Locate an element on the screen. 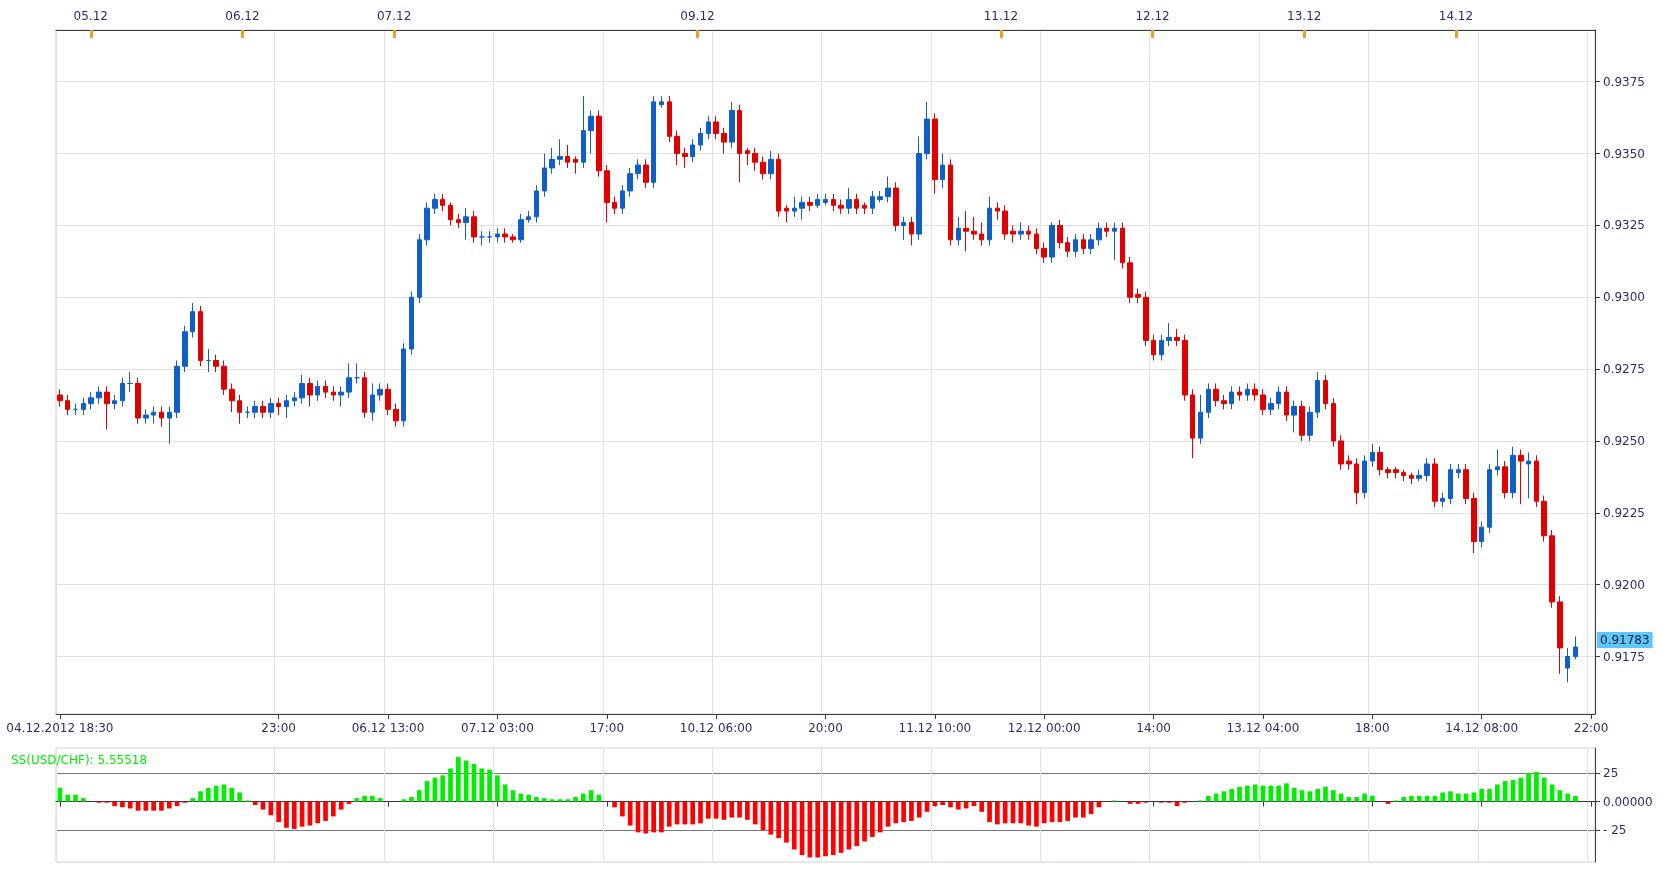 The image size is (1663, 870). x2-tick-label: 07.12 is located at coordinates (394, 16).